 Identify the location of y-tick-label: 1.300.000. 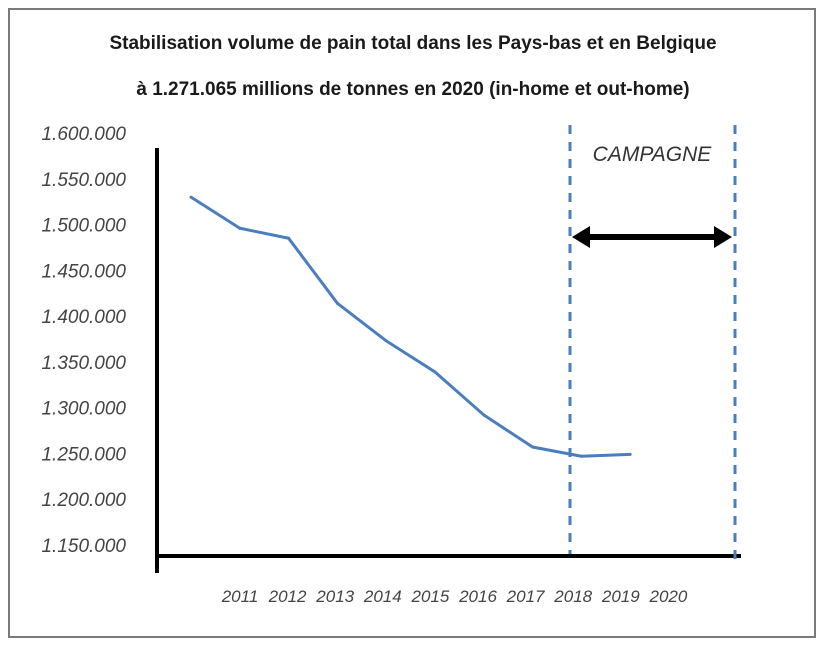
(83, 409).